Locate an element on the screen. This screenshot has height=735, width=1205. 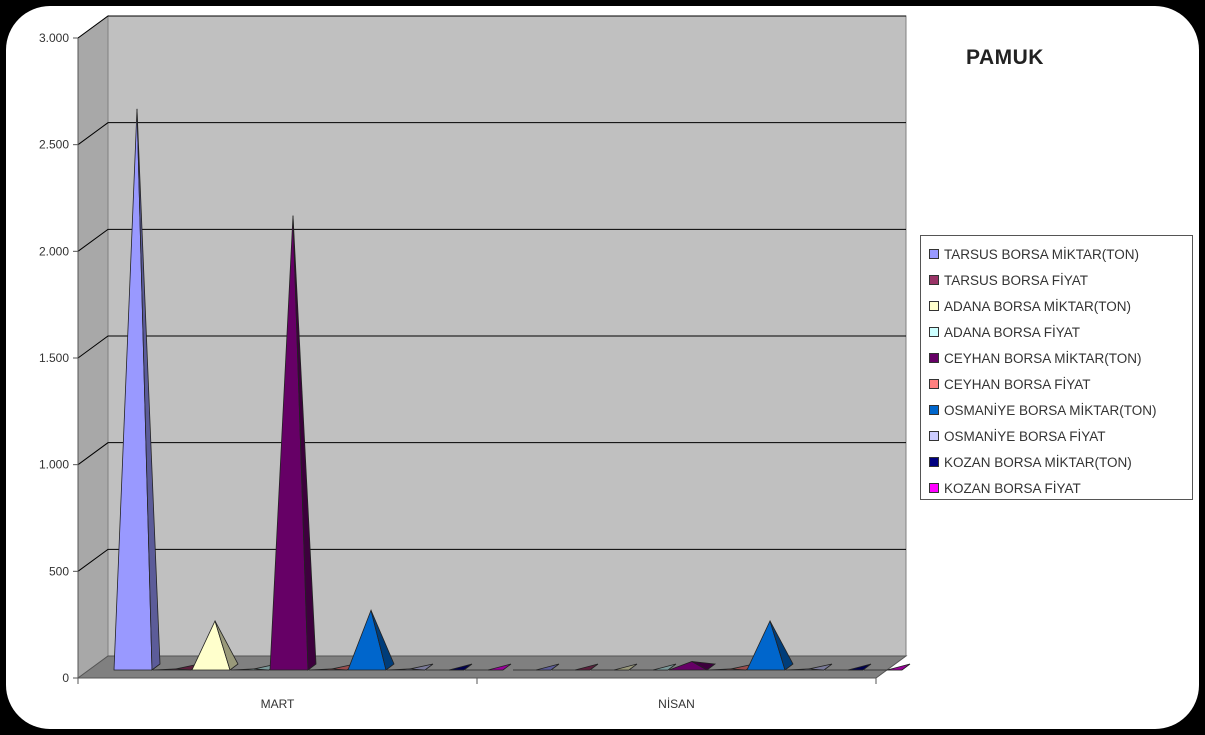
bar-1-ni̇san is located at coordinates (536, 667).